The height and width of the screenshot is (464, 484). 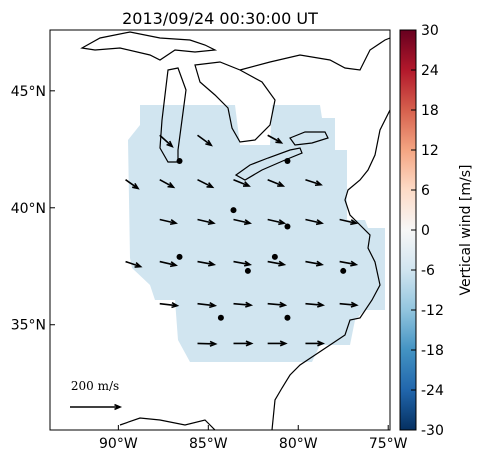 I want to click on us-canada-coast, so click(x=314, y=54).